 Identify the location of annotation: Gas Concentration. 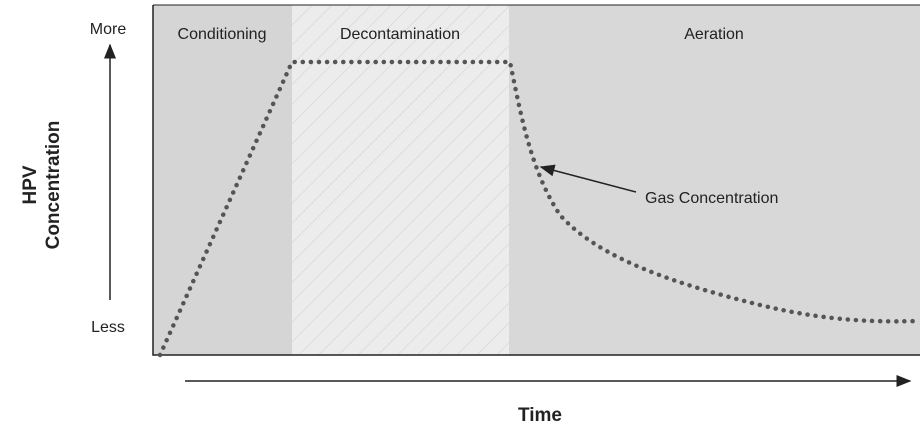
(711, 198).